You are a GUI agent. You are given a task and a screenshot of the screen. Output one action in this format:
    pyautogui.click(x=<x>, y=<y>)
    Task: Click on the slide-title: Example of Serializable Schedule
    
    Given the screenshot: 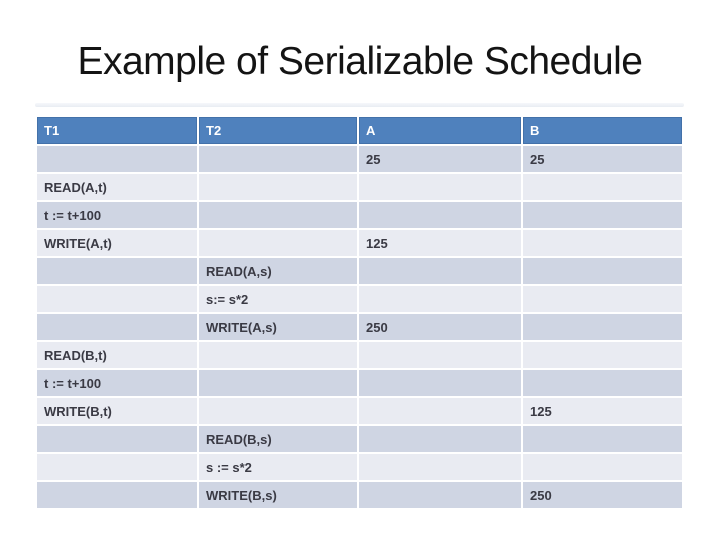 What is the action you would take?
    pyautogui.click(x=360, y=61)
    